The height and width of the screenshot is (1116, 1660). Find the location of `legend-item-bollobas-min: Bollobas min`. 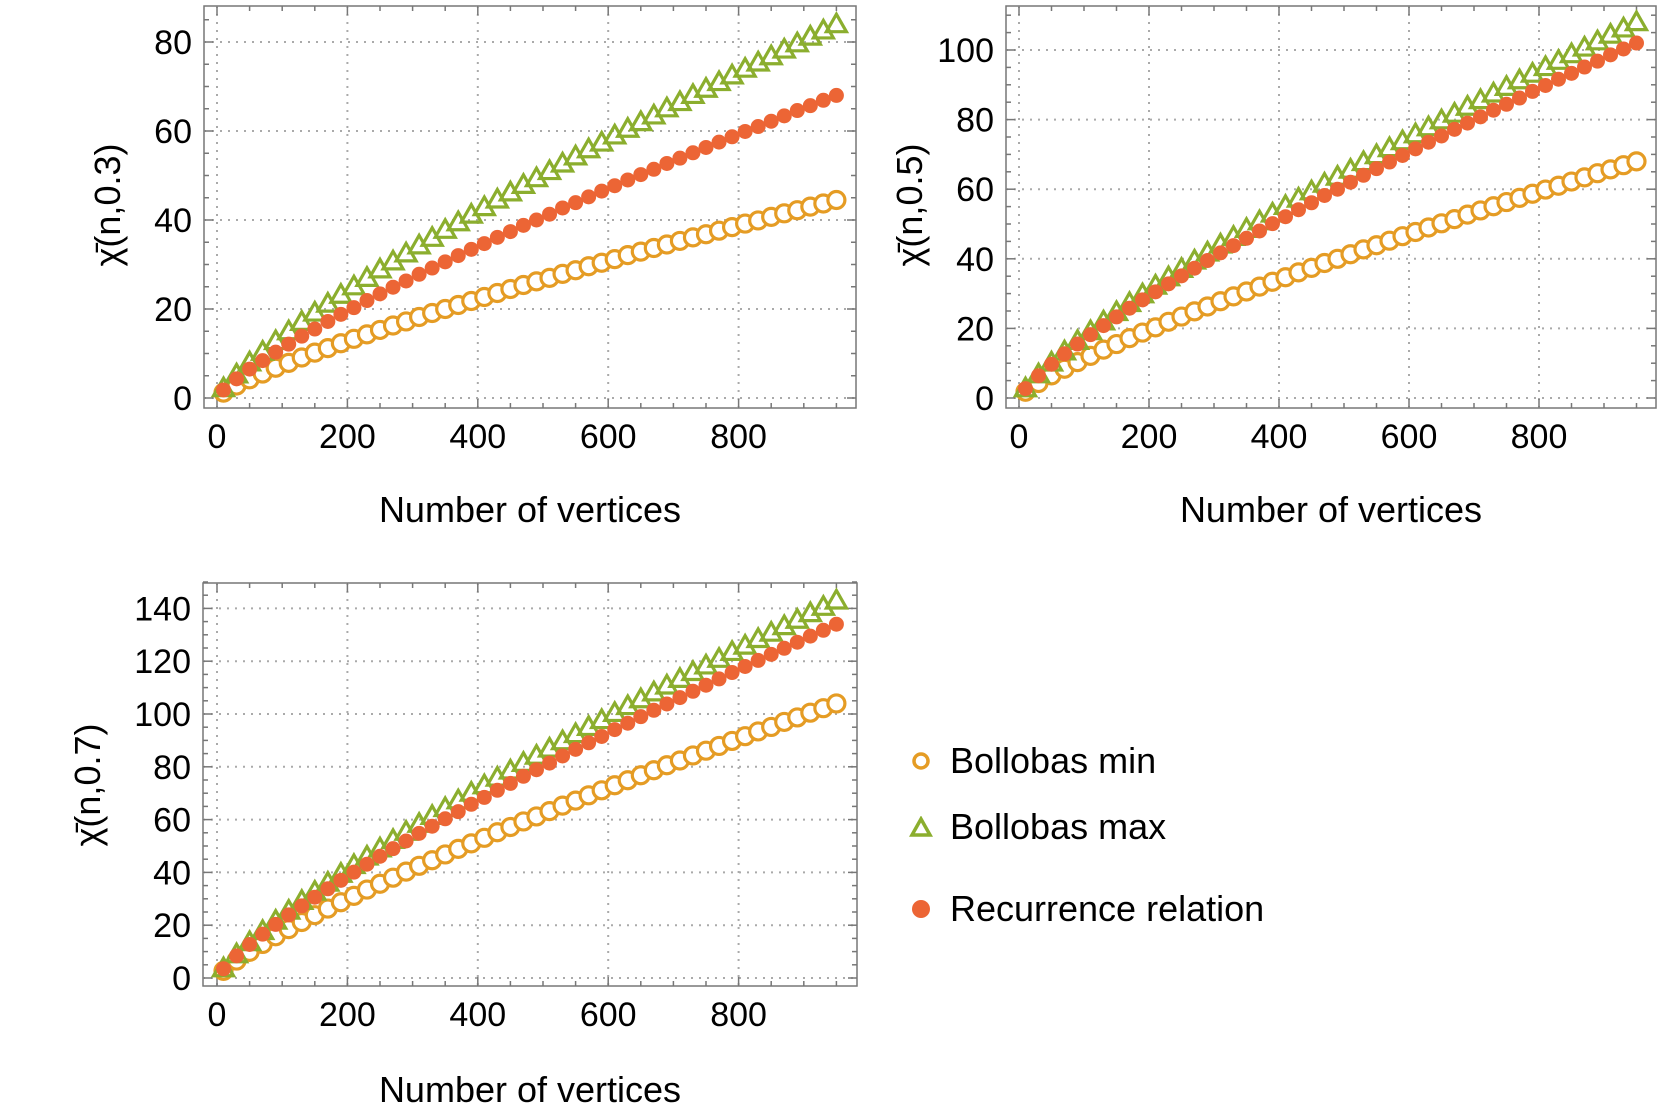

legend-item-bollobas-min: Bollobas min is located at coordinates (1085, 761).